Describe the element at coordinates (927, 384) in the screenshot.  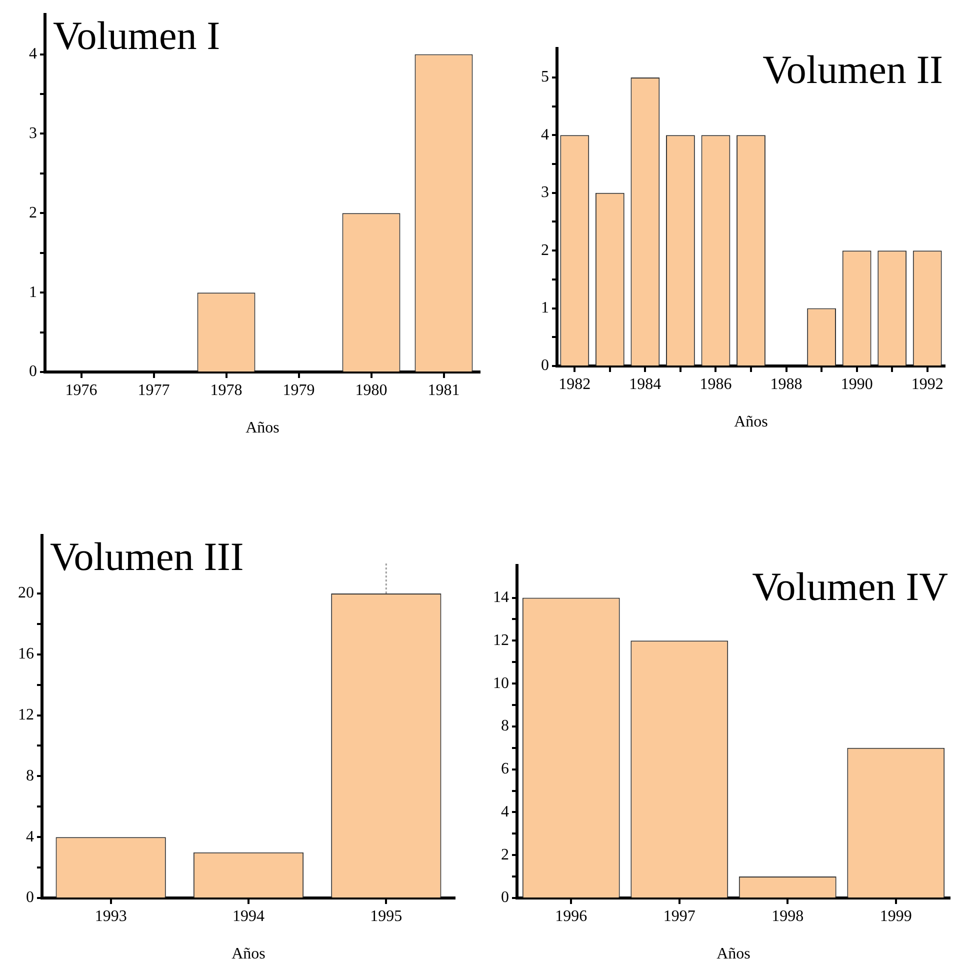
I see `x-tick-label: 1992` at that location.